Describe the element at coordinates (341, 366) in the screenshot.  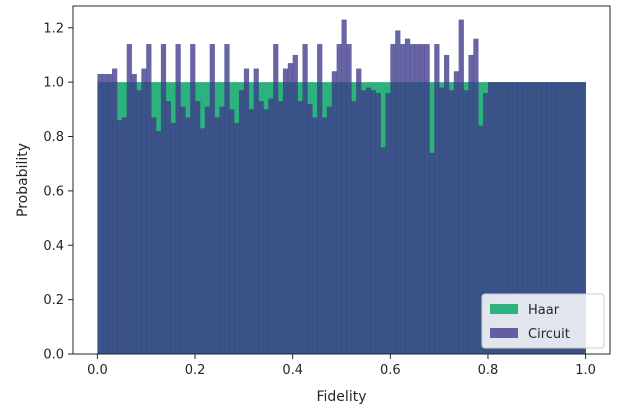
I see `x-axis: 0.0 0.2 0.4 0.6 0.8 1.0` at that location.